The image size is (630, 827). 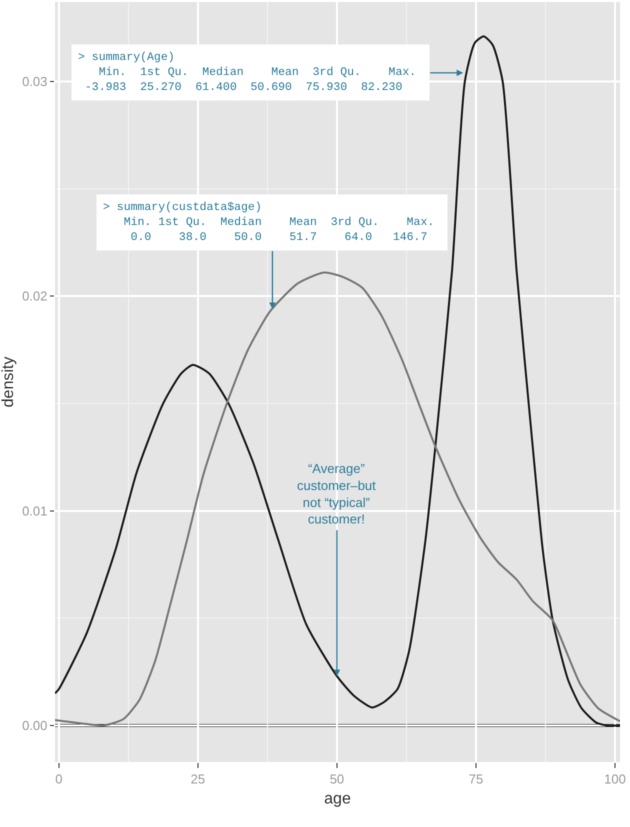 What do you see at coordinates (337, 799) in the screenshot?
I see `x-axis-title: age` at bounding box center [337, 799].